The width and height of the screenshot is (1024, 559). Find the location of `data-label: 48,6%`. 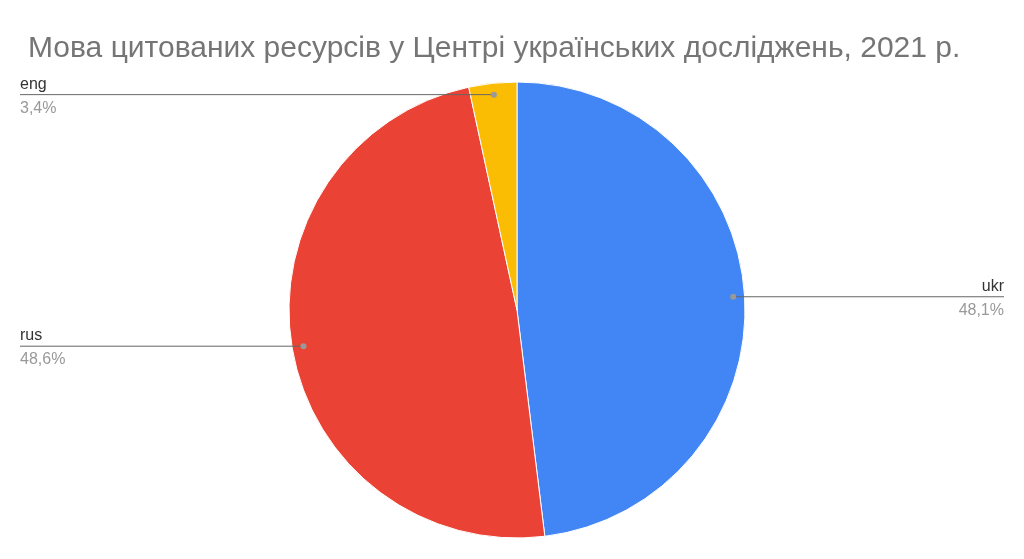

data-label: 48,6% is located at coordinates (43, 359).